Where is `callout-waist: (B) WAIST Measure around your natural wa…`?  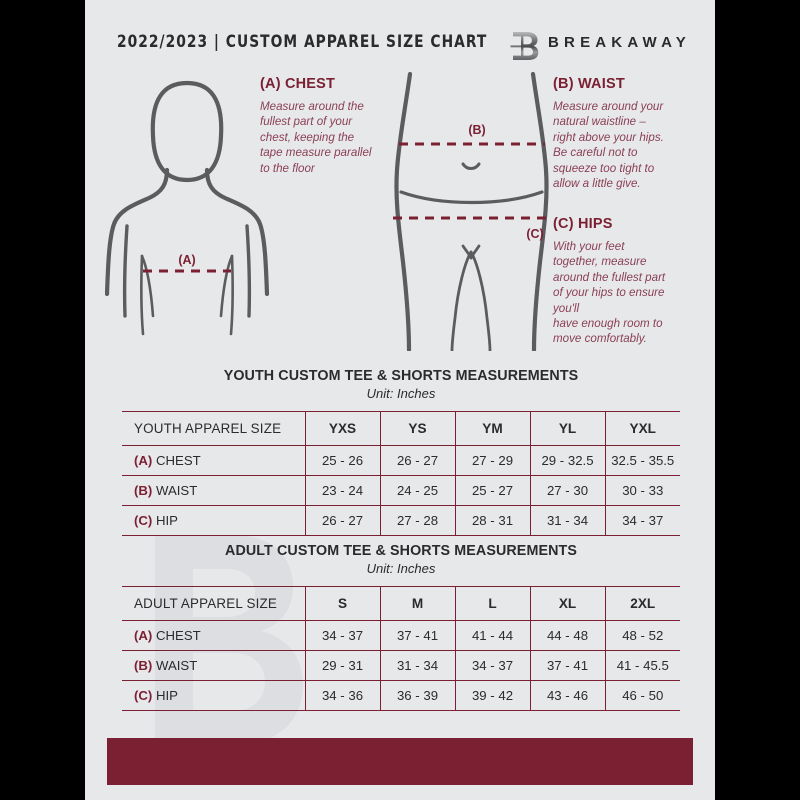
callout-waist: (B) WAIST Measure around your natural wa… is located at coordinates (628, 133).